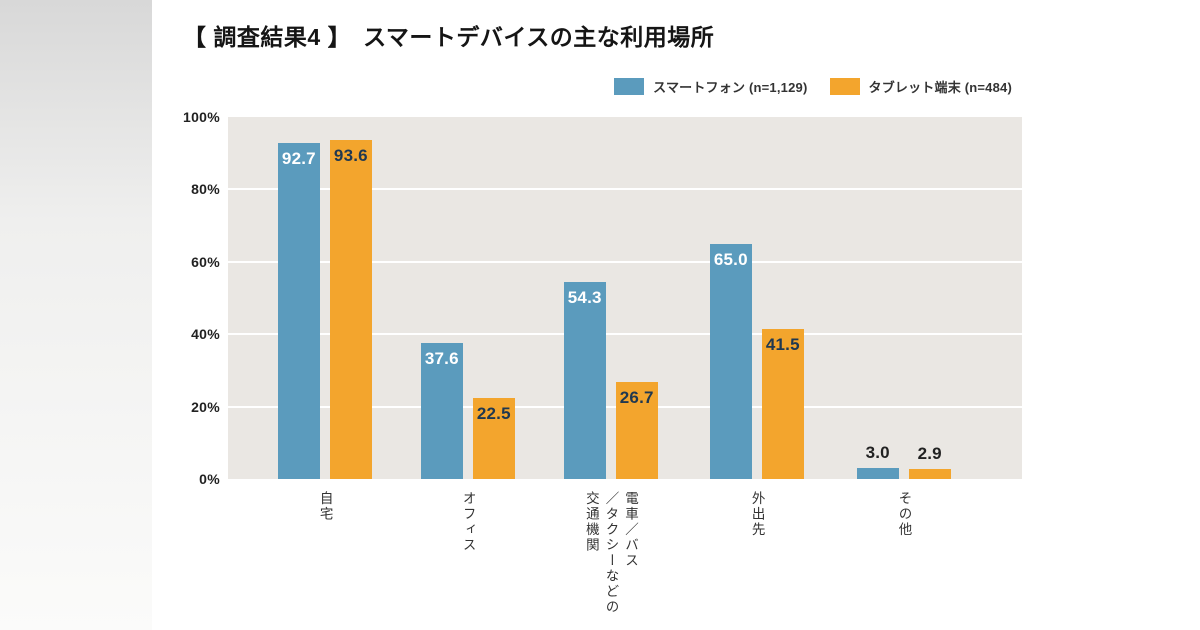 The width and height of the screenshot is (1200, 630). Describe the element at coordinates (449, 37) in the screenshot. I see `page-title: 【 調査結果4 】 スマートデバイスの主な利用場所` at that location.